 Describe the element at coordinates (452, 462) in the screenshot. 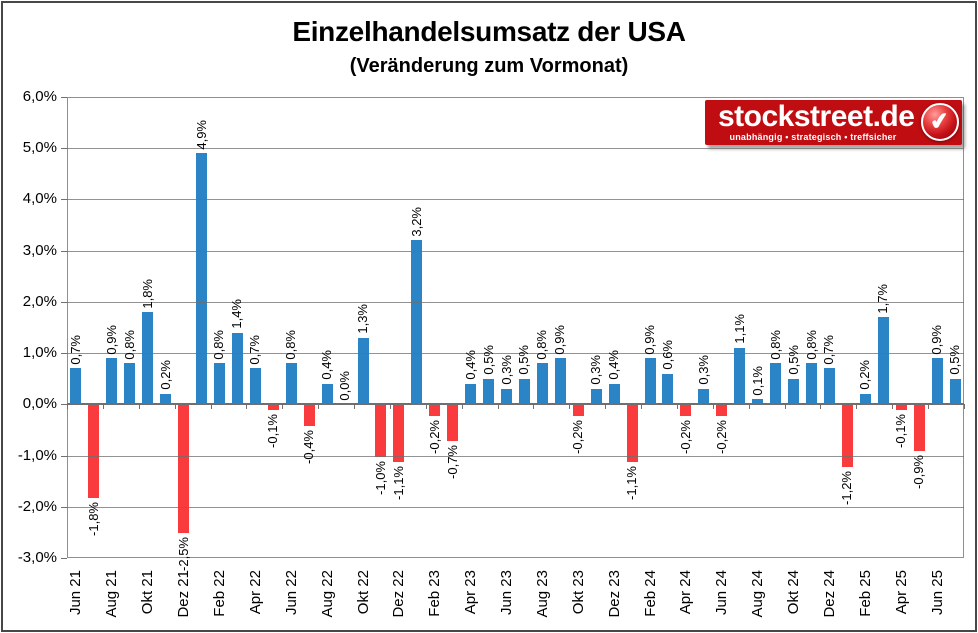

I see `bar-value-label: -0,7%` at that location.